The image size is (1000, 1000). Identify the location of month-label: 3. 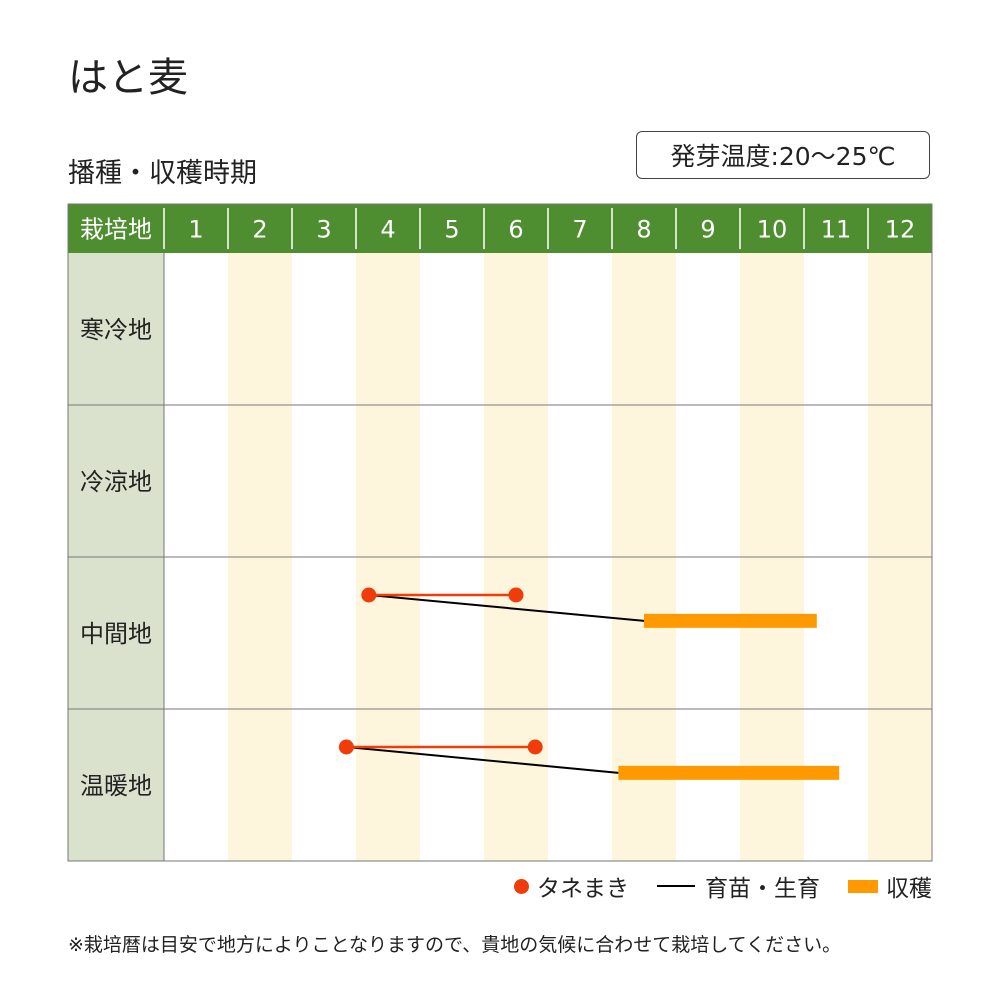
(323, 230).